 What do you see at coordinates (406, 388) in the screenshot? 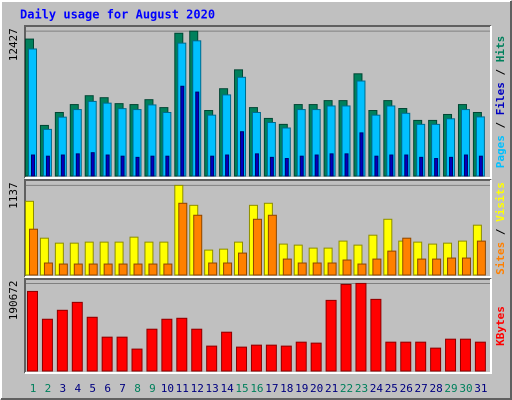
I see `x-tick-label: 26` at bounding box center [406, 388].